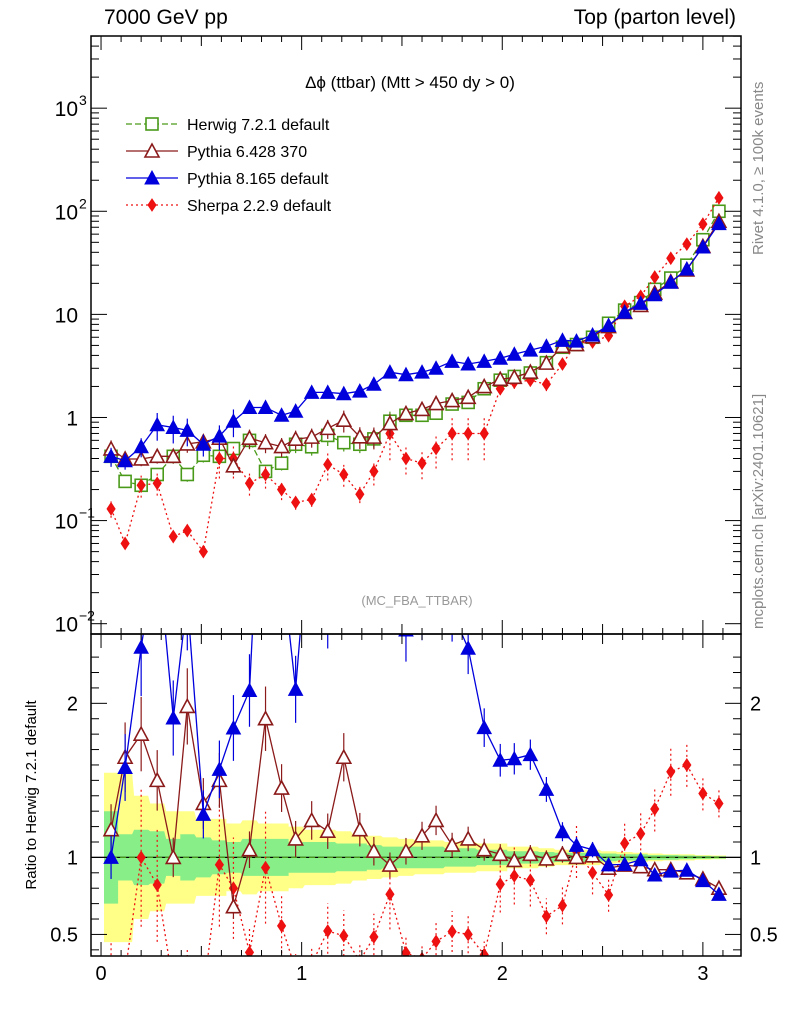 The height and width of the screenshot is (1024, 786). What do you see at coordinates (755, 858) in the screenshot?
I see `ratio-y-tick-label-right: 1` at bounding box center [755, 858].